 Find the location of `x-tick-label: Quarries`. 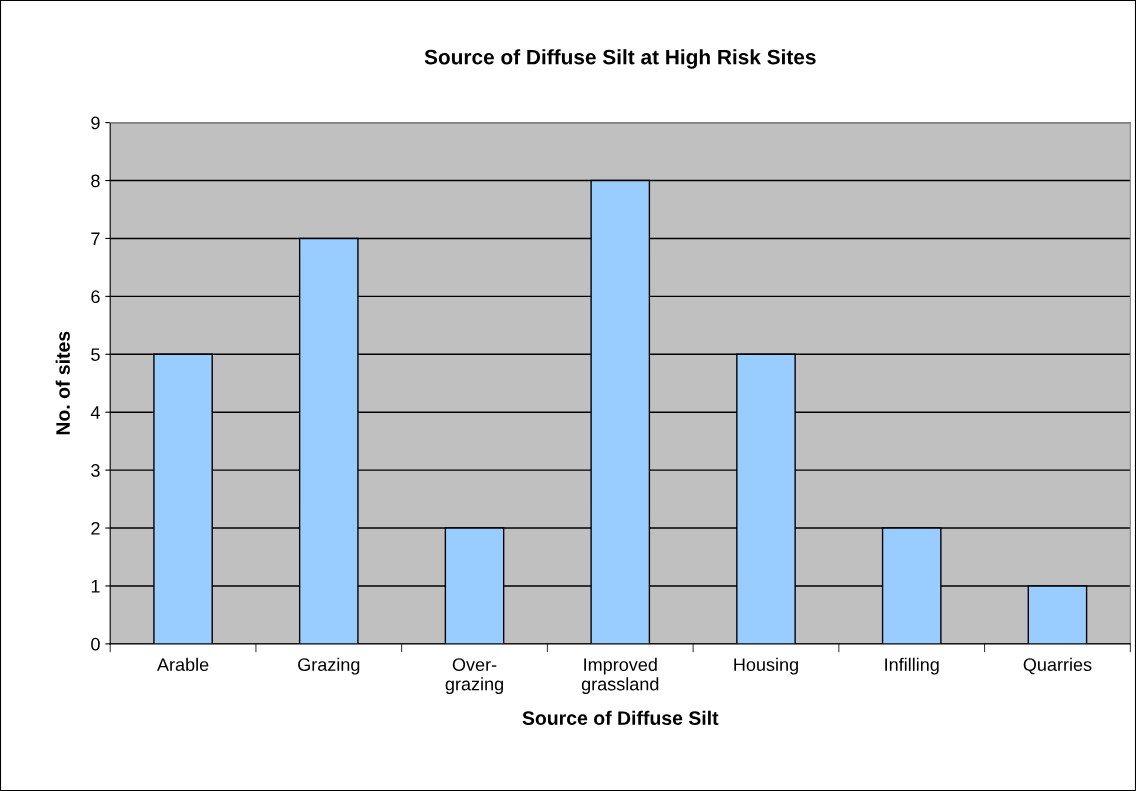

x-tick-label: Quarries is located at coordinates (1057, 666).